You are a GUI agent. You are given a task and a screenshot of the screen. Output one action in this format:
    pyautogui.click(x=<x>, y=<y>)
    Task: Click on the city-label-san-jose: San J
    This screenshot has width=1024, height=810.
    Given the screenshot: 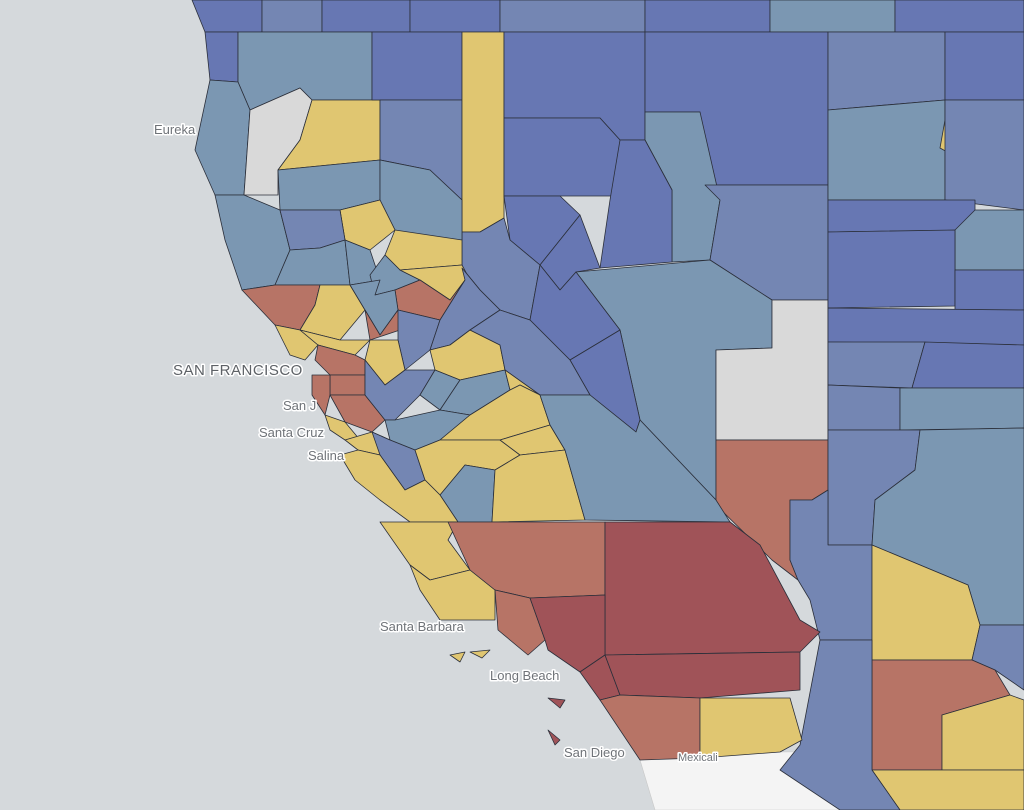 What is the action you would take?
    pyautogui.click(x=299, y=405)
    